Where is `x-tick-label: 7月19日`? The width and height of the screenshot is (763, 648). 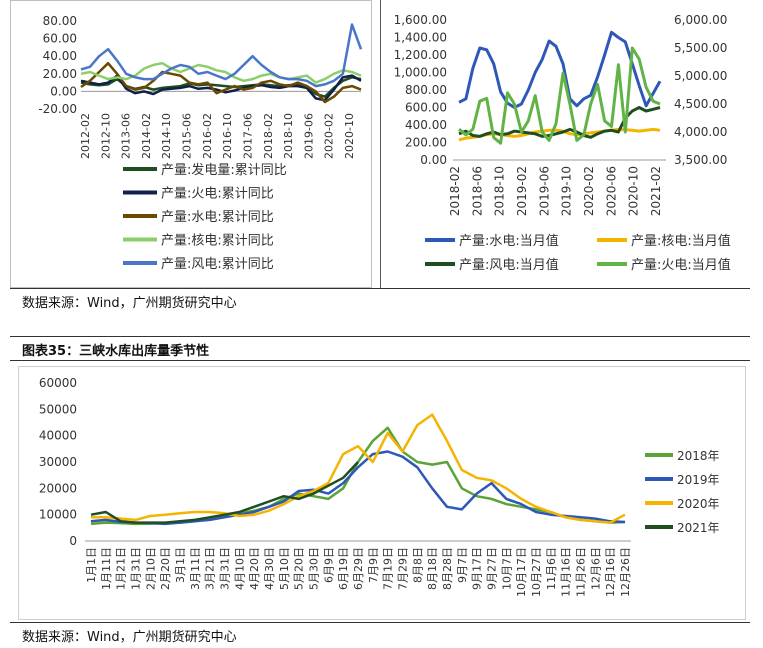
x-tick-label: 7月19日 is located at coordinates (388, 568).